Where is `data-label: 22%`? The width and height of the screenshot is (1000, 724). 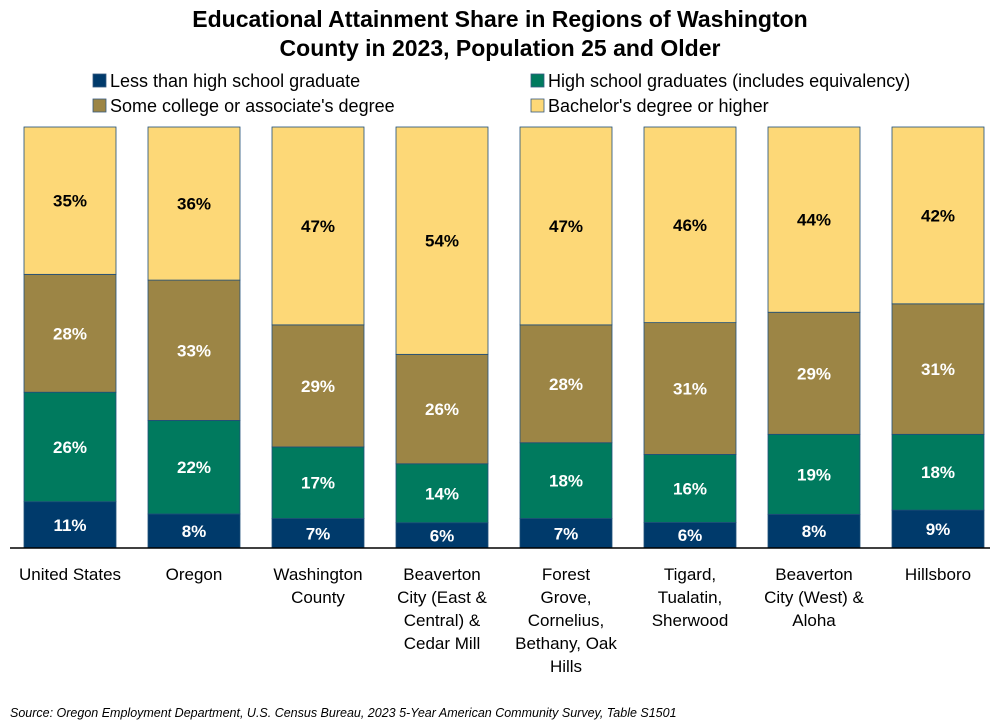 data-label: 22% is located at coordinates (194, 467).